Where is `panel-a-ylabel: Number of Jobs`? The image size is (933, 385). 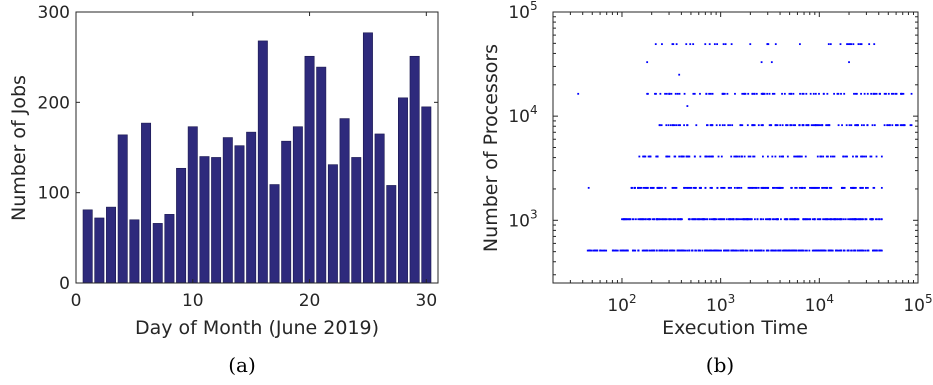 panel-a-ylabel: Number of Jobs is located at coordinates (19, 148).